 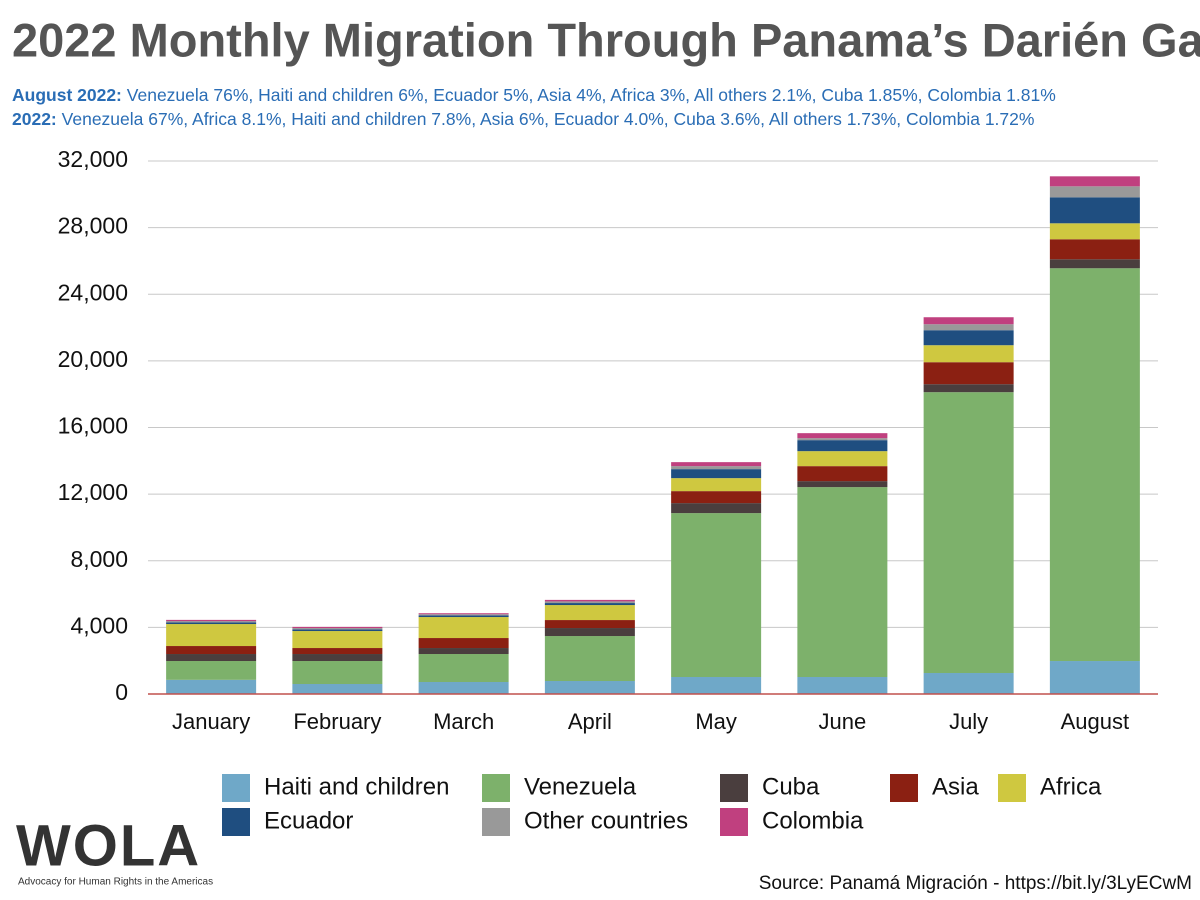 What do you see at coordinates (580, 786) in the screenshot?
I see `legend-label: Venezuela` at bounding box center [580, 786].